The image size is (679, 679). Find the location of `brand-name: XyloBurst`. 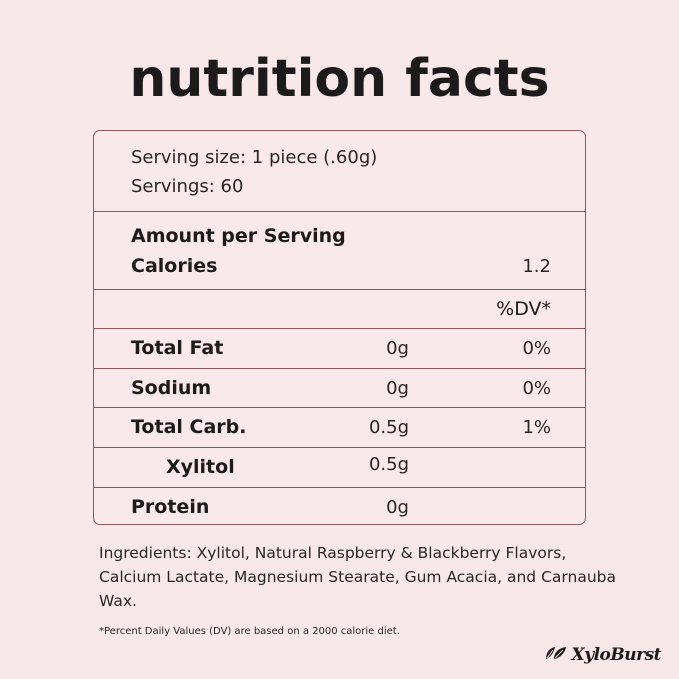

brand-name: XyloBurst is located at coordinates (616, 655).